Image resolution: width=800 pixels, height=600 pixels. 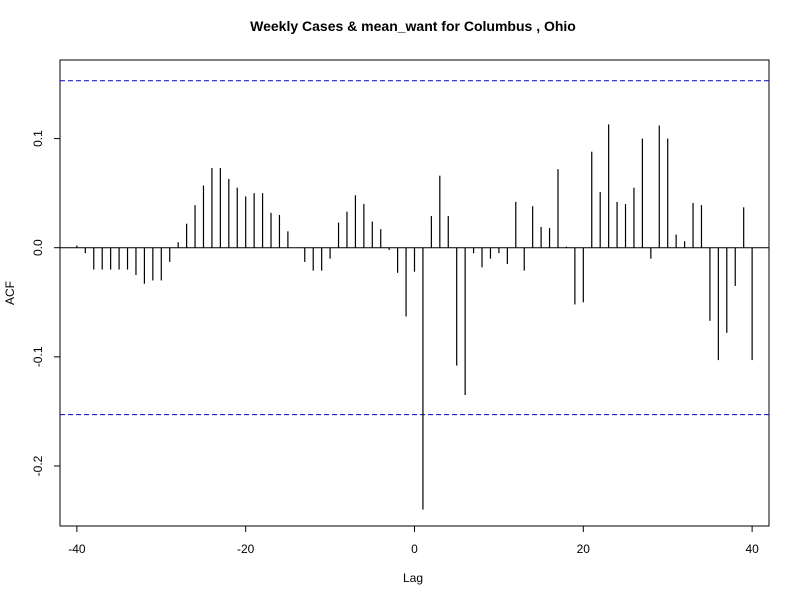 What do you see at coordinates (38, 138) in the screenshot?
I see `y-tick-label: 0.1` at bounding box center [38, 138].